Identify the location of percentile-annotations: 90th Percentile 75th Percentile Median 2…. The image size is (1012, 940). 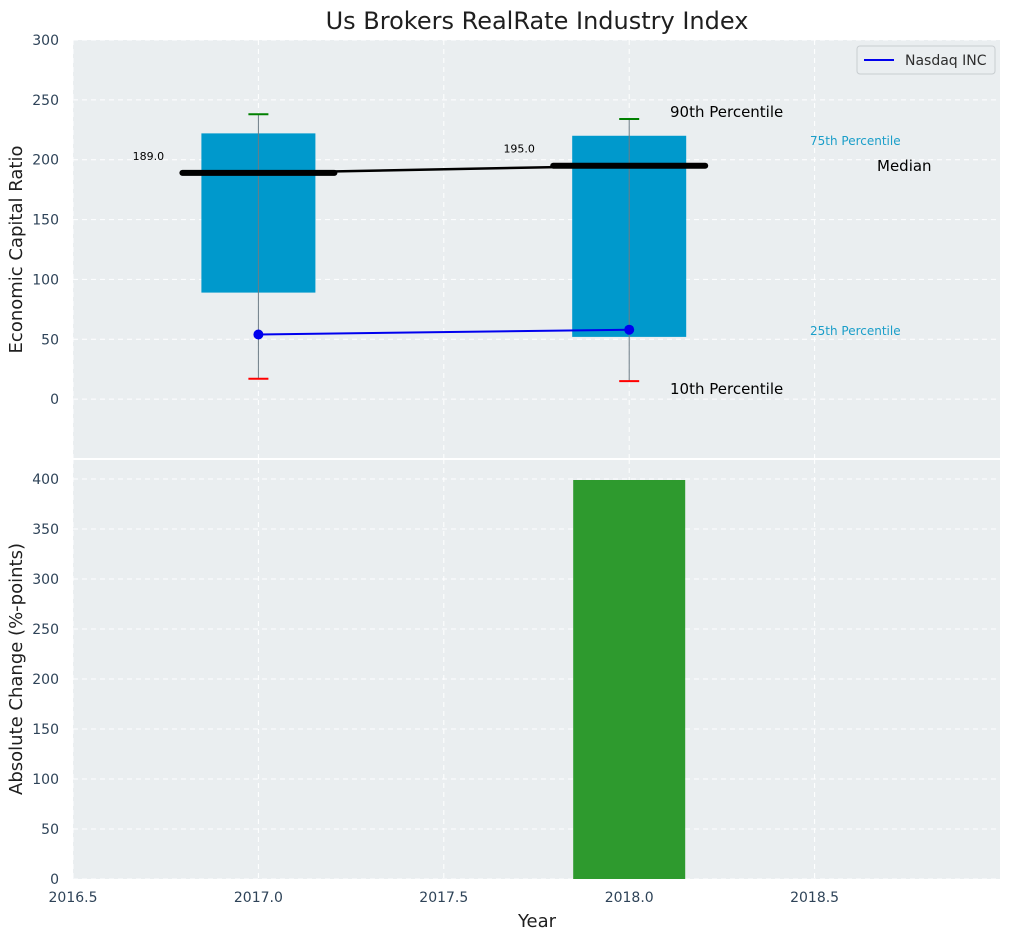
(801, 250).